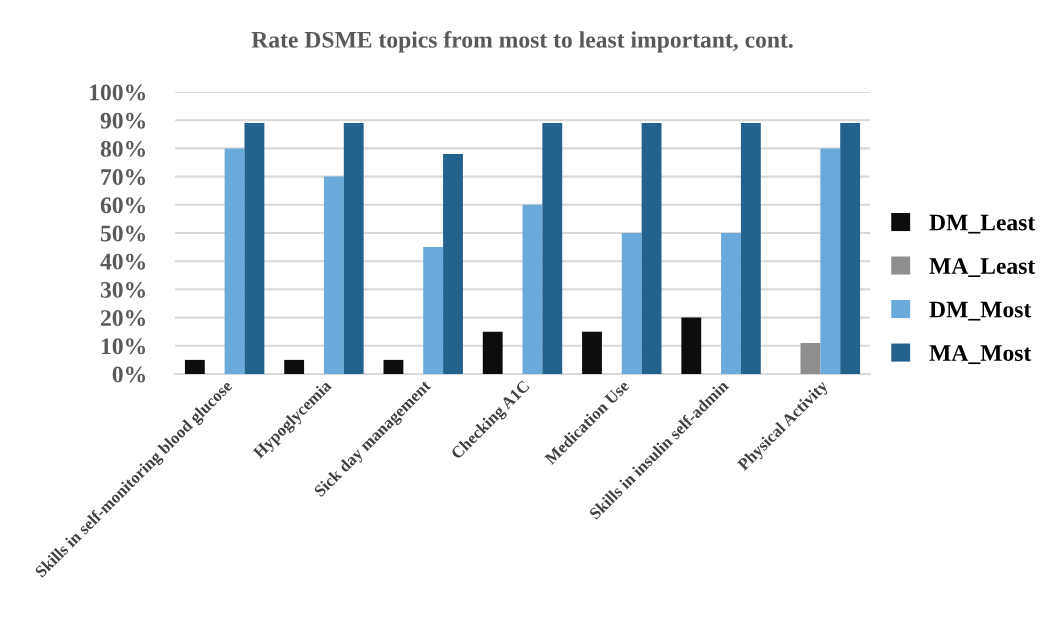 The image size is (1053, 637). What do you see at coordinates (980, 311) in the screenshot?
I see `legend-label: DM_Most` at bounding box center [980, 311].